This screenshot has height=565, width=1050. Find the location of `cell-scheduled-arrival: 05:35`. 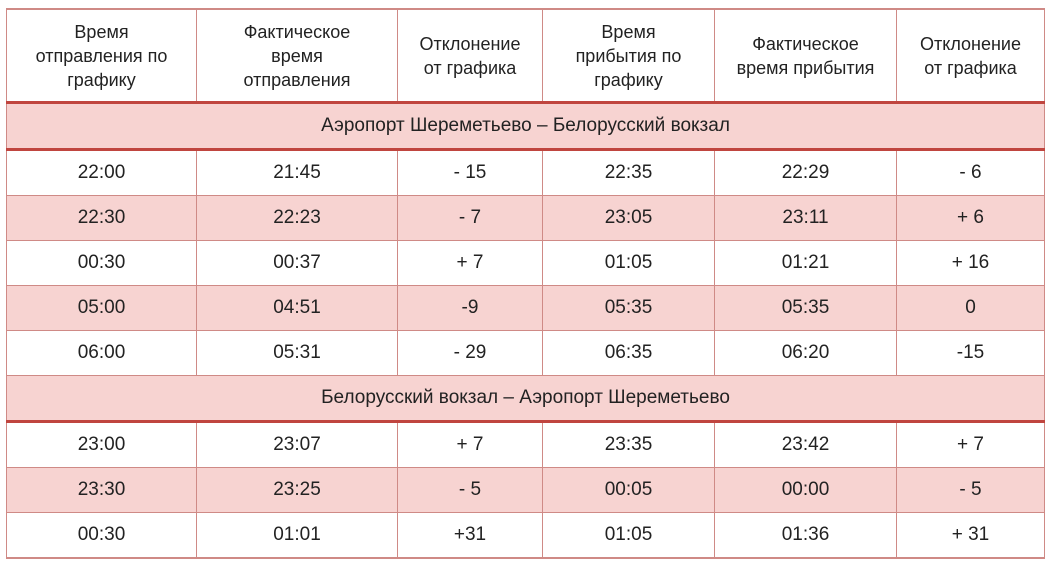

cell-scheduled-arrival: 05:35 is located at coordinates (628, 308).